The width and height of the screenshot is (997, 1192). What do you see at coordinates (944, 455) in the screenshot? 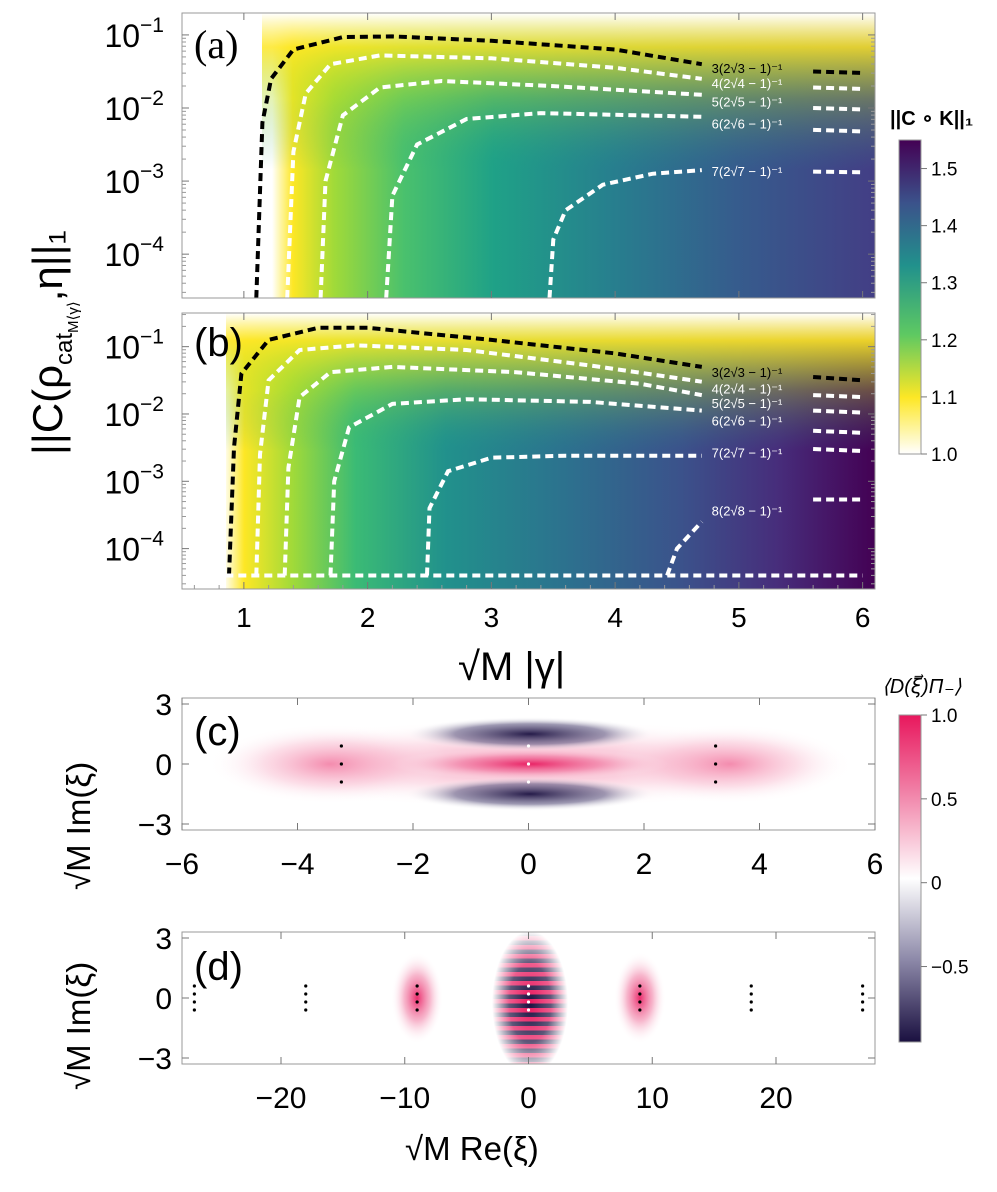
I see `colorbar-top-tick-label: 1.0` at bounding box center [944, 455].